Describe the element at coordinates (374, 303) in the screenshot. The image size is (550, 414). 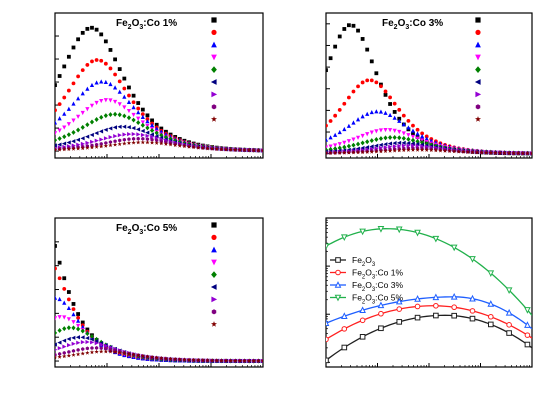
I see `label-part: 3` at that location.